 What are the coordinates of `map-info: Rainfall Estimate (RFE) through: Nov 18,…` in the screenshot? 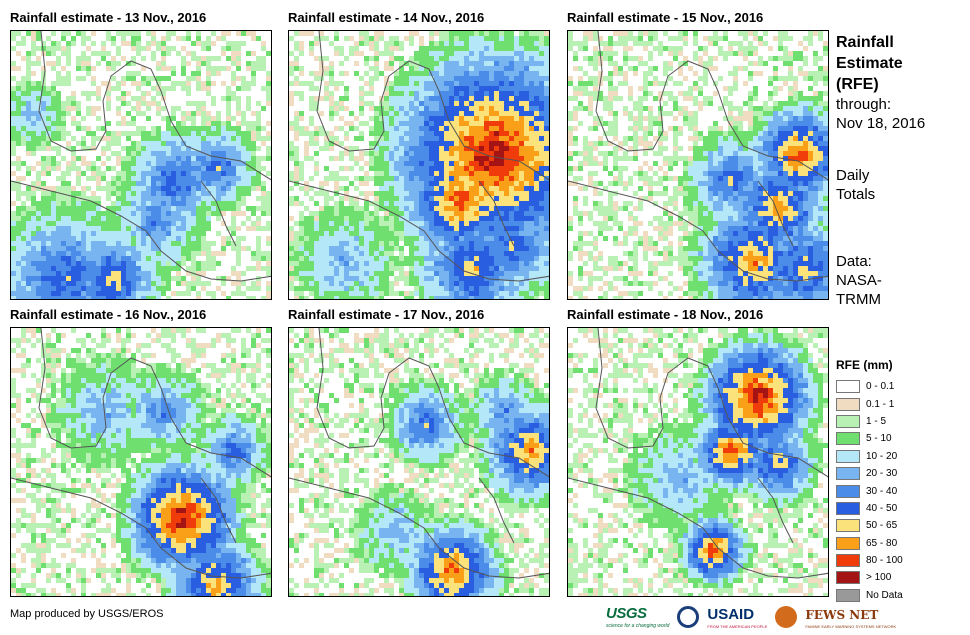 It's located at (880, 82).